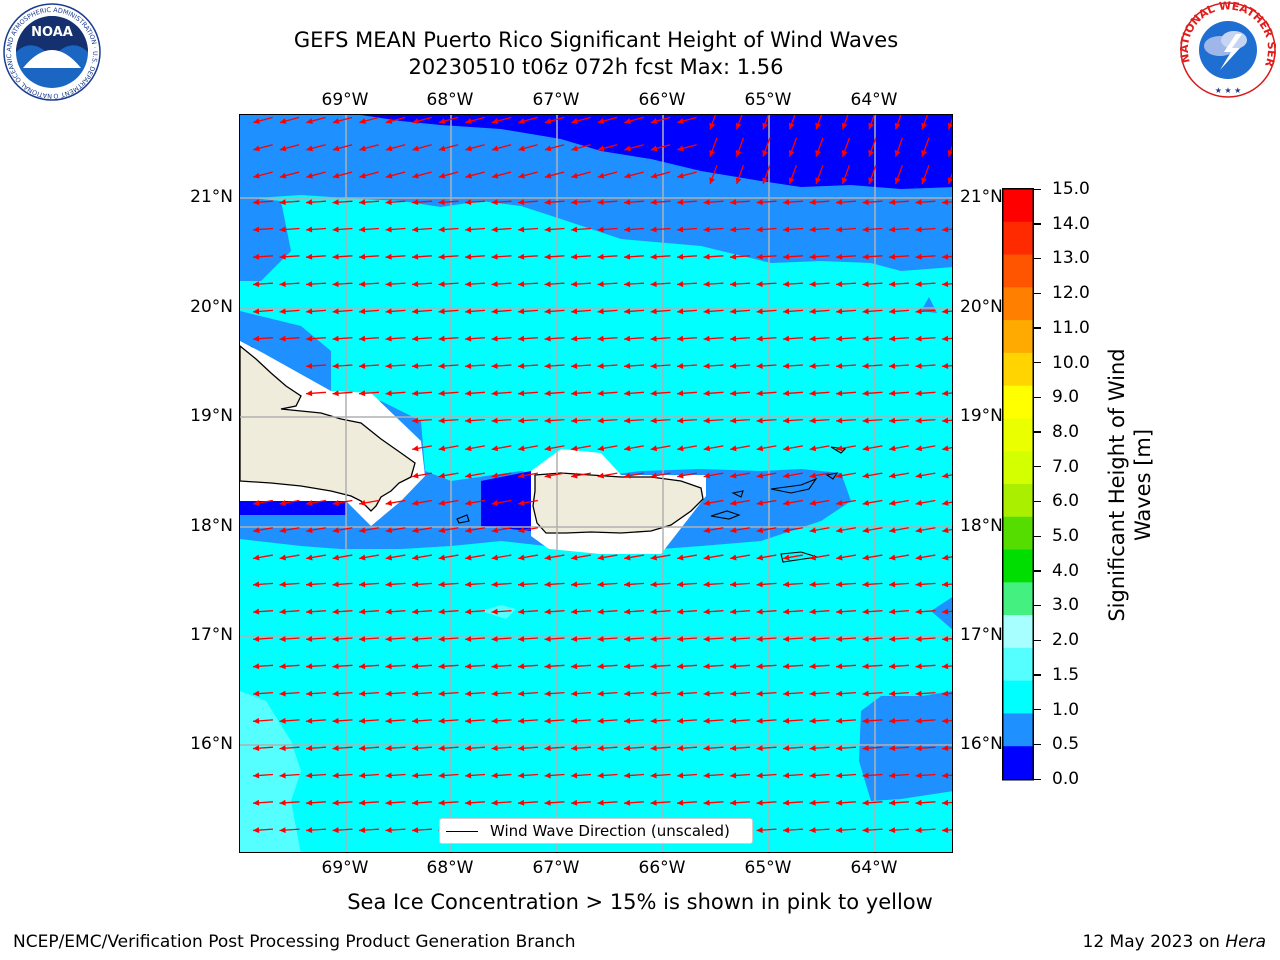  Describe the element at coordinates (293, 508) in the screenshot. I see `ocean-fill-0-0.5-sw-hispaniola` at that location.